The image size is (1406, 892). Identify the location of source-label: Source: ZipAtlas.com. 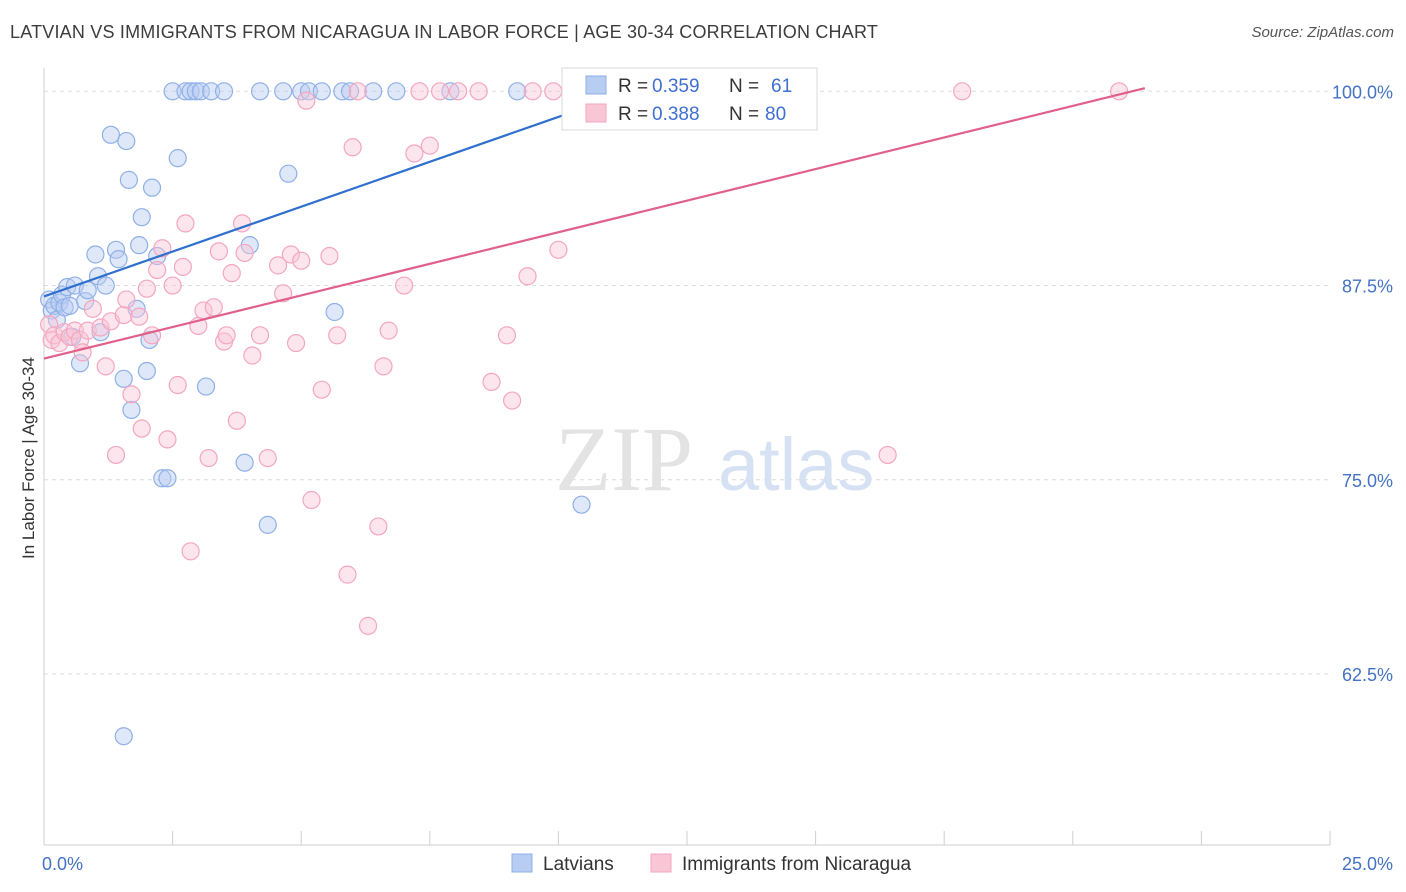
(1322, 32).